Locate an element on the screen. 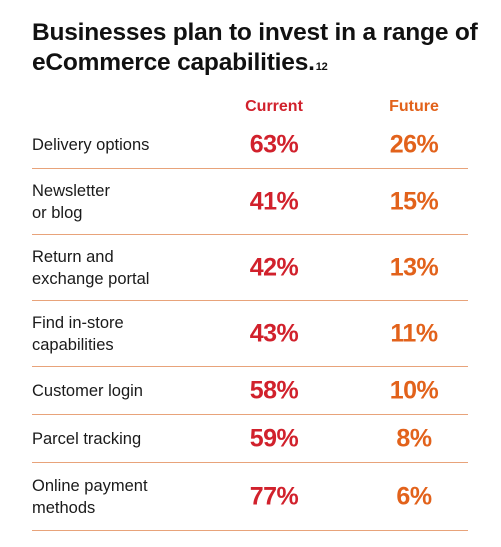 The height and width of the screenshot is (547, 501). footnote-marker: 12 is located at coordinates (321, 67).